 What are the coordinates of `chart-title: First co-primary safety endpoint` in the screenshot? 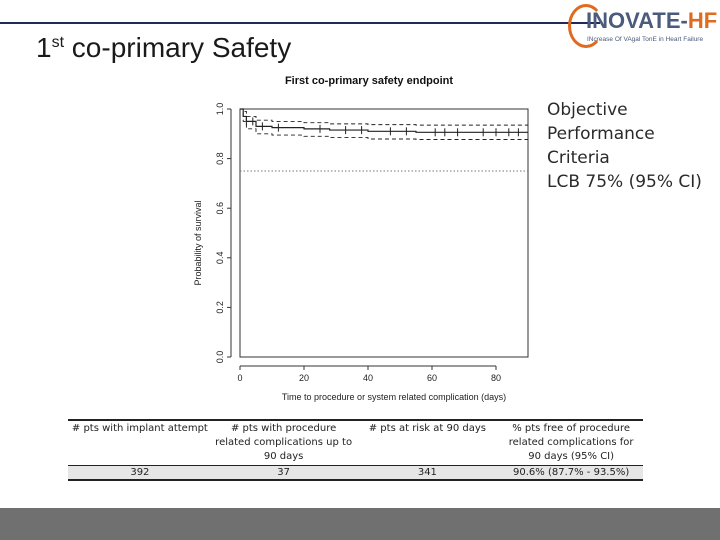 It's located at (369, 81).